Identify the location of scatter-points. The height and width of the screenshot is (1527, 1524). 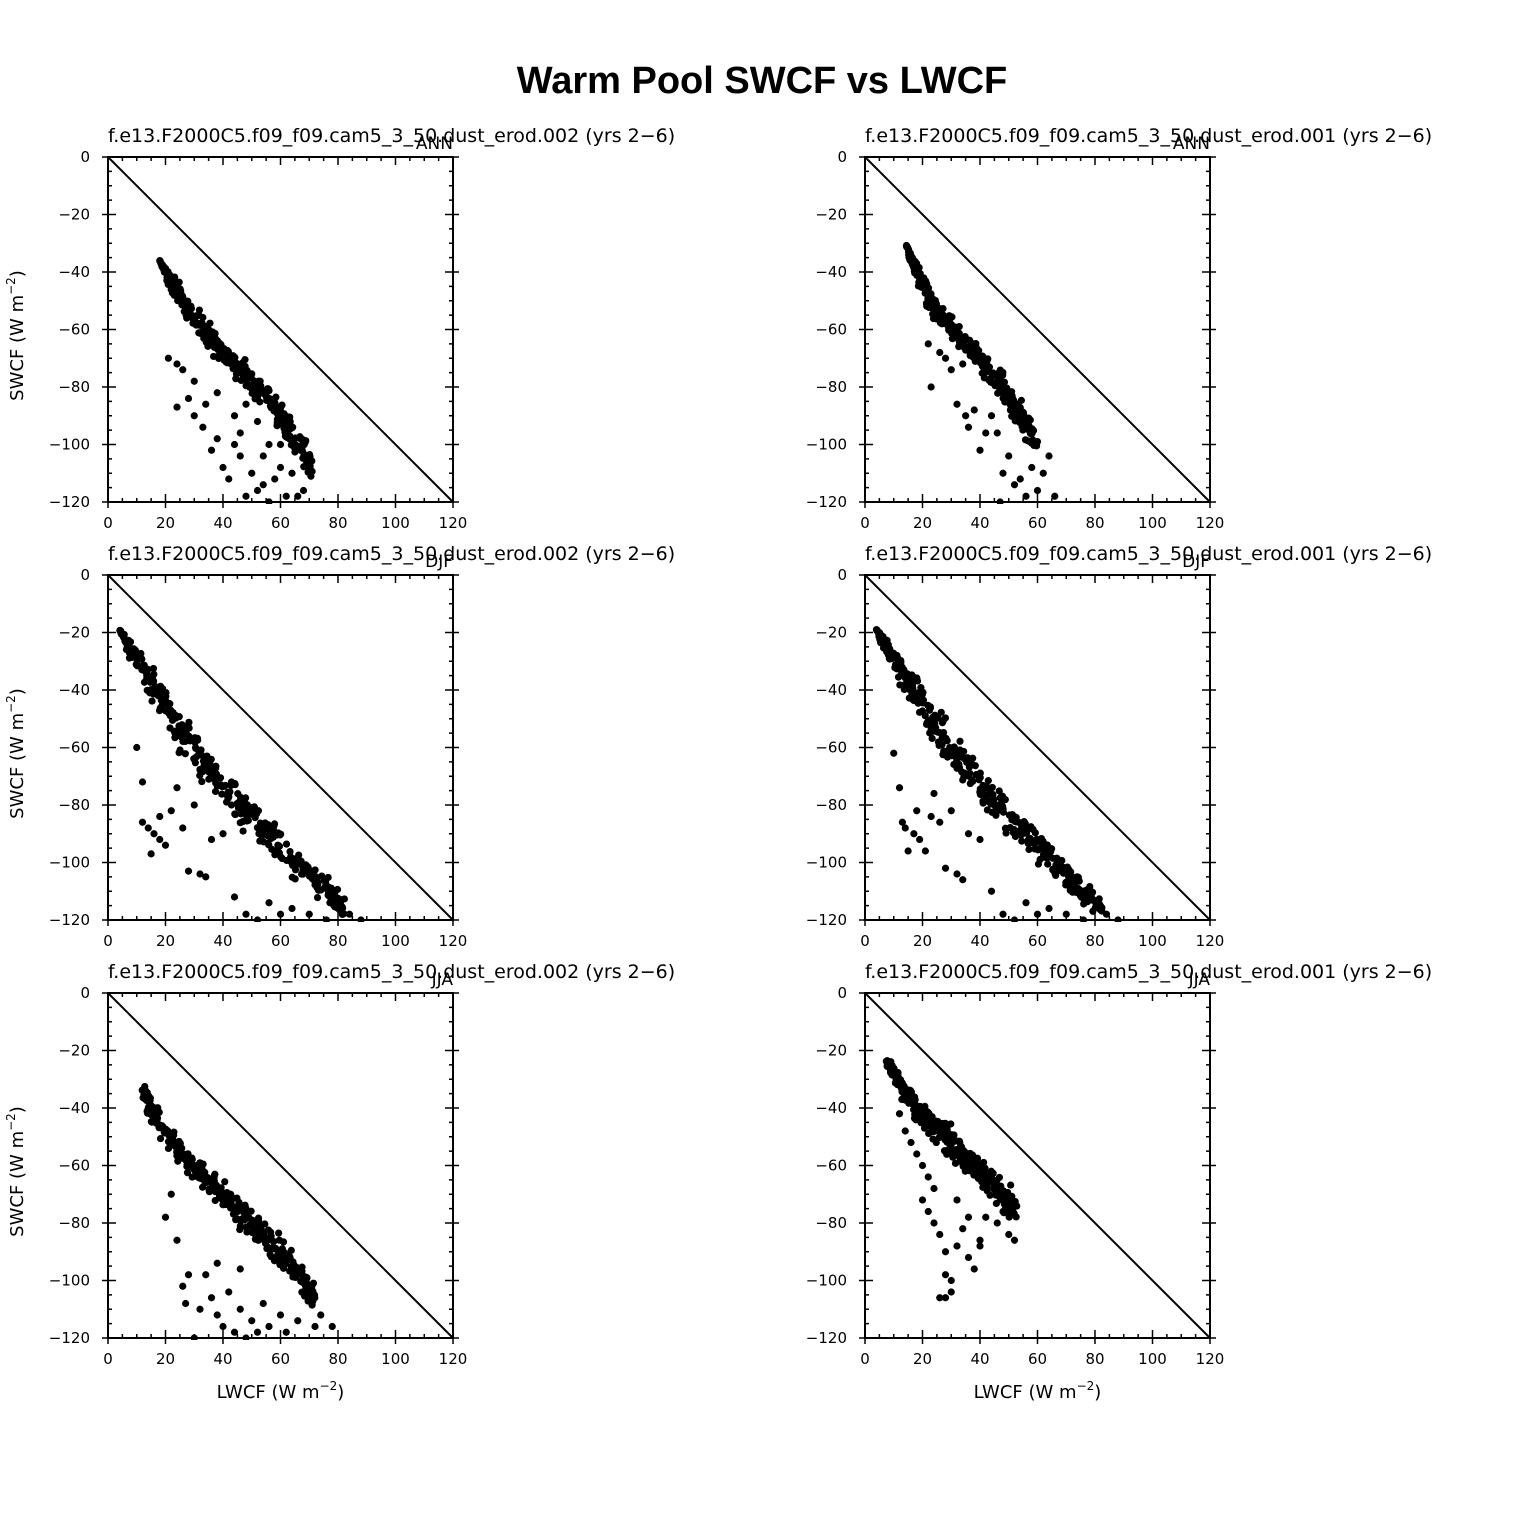
(240, 774).